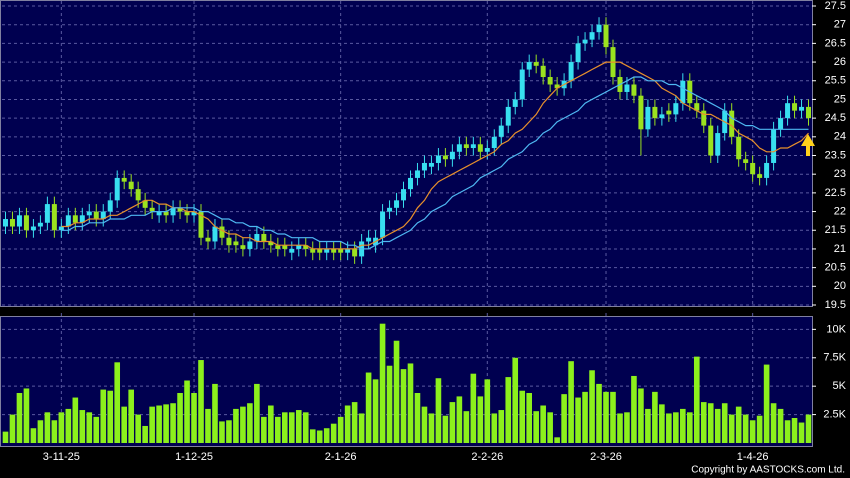  Describe the element at coordinates (840, 286) in the screenshot. I see `y-tick-label: 20` at that location.